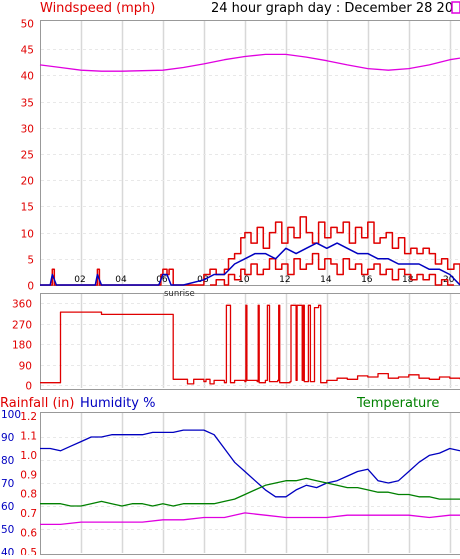 The image size is (460, 559). Describe the element at coordinates (250, 463) in the screenshot. I see `series-humidity` at that location.